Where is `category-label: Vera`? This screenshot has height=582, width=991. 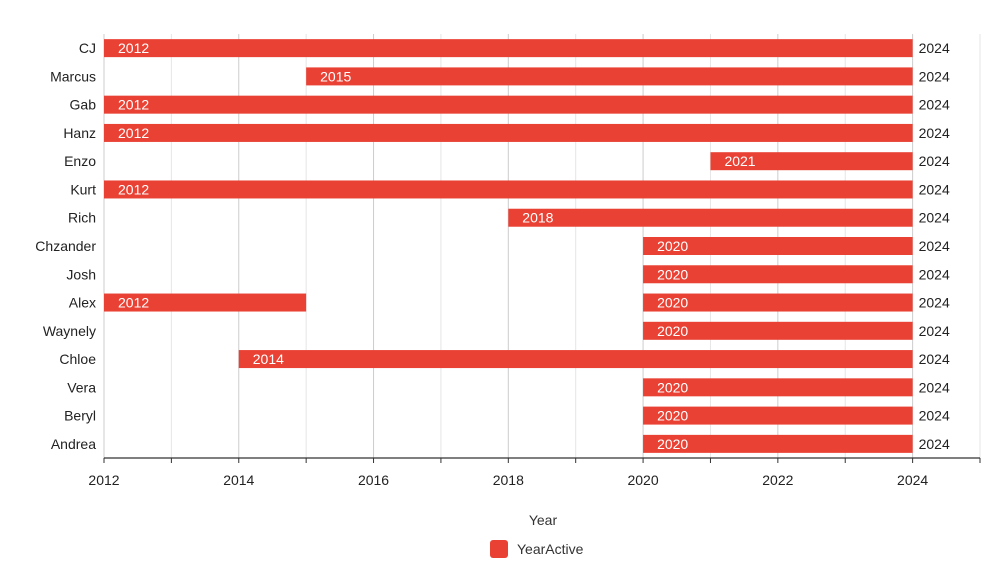
category-label: Vera is located at coordinates (81, 387).